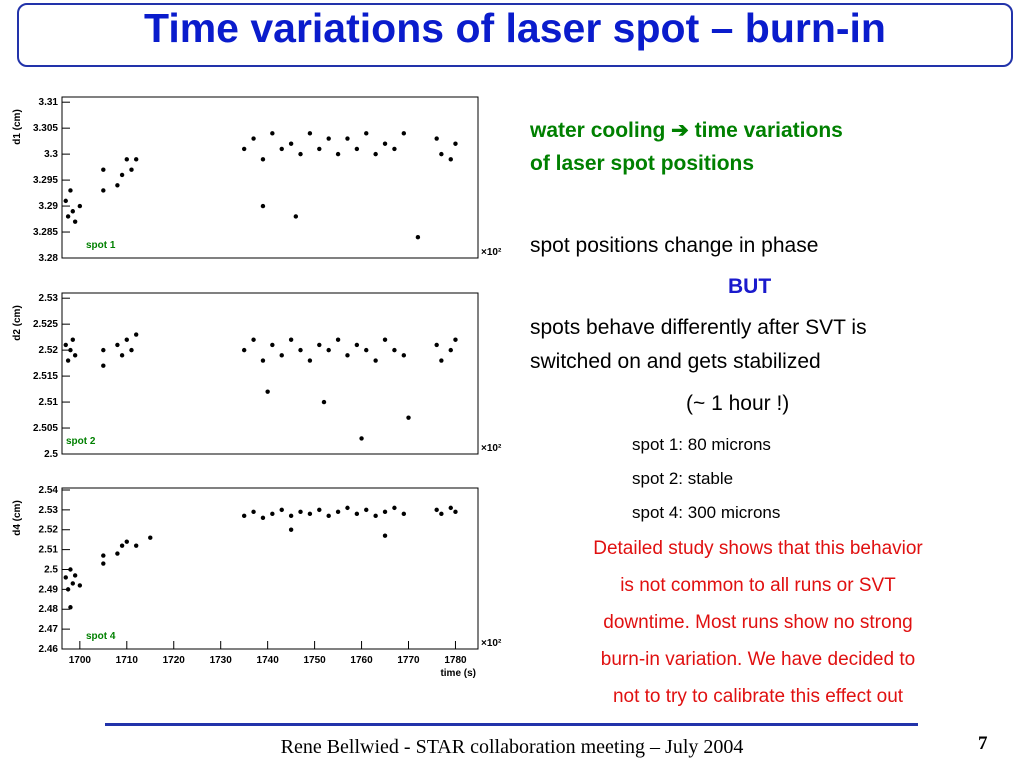 The height and width of the screenshot is (768, 1024). Describe the element at coordinates (361, 660) in the screenshot. I see `x-tick-label: 1760` at that location.